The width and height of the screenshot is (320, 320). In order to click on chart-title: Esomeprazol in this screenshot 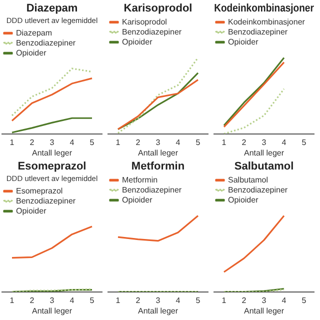, I will do `click(52, 166)`.